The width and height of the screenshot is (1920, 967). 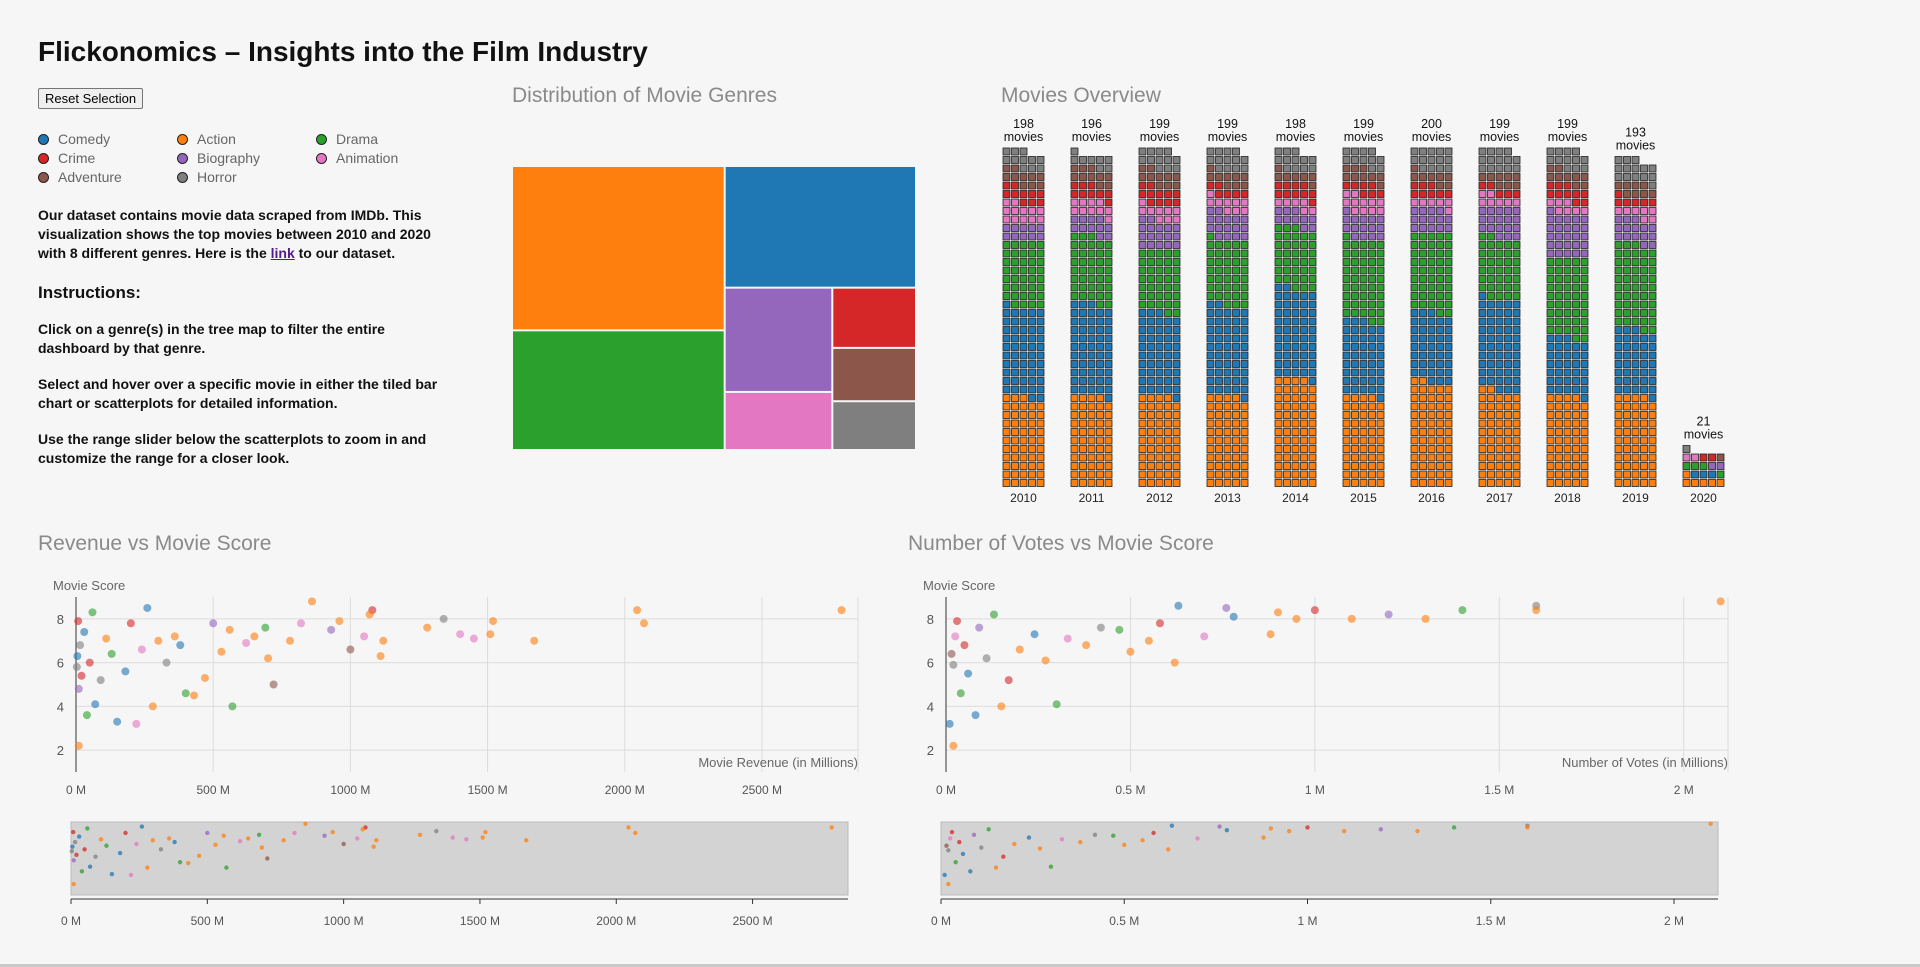 I want to click on legend-item-action: Action, so click(x=206, y=139).